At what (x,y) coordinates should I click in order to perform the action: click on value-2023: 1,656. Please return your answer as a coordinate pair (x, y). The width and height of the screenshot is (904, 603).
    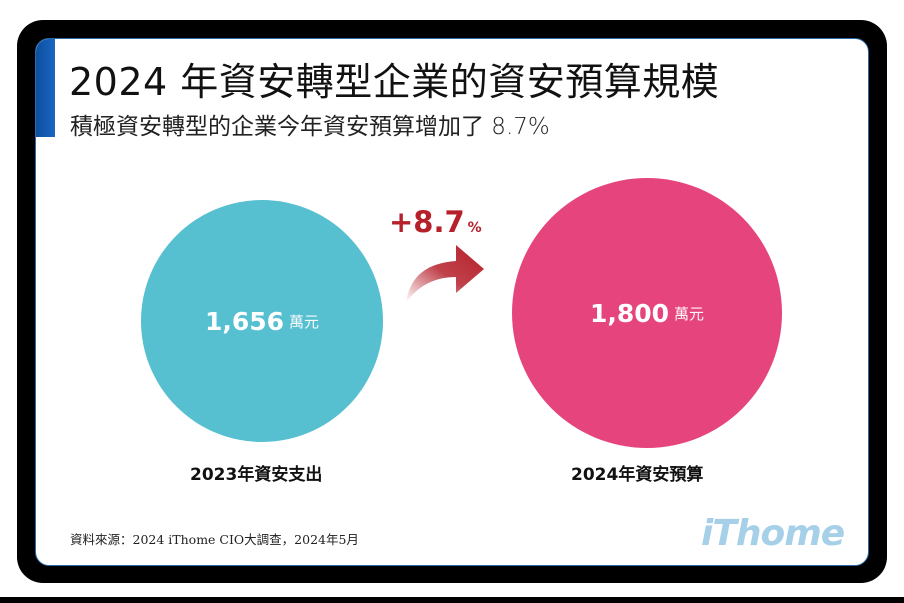
    Looking at the image, I should click on (244, 321).